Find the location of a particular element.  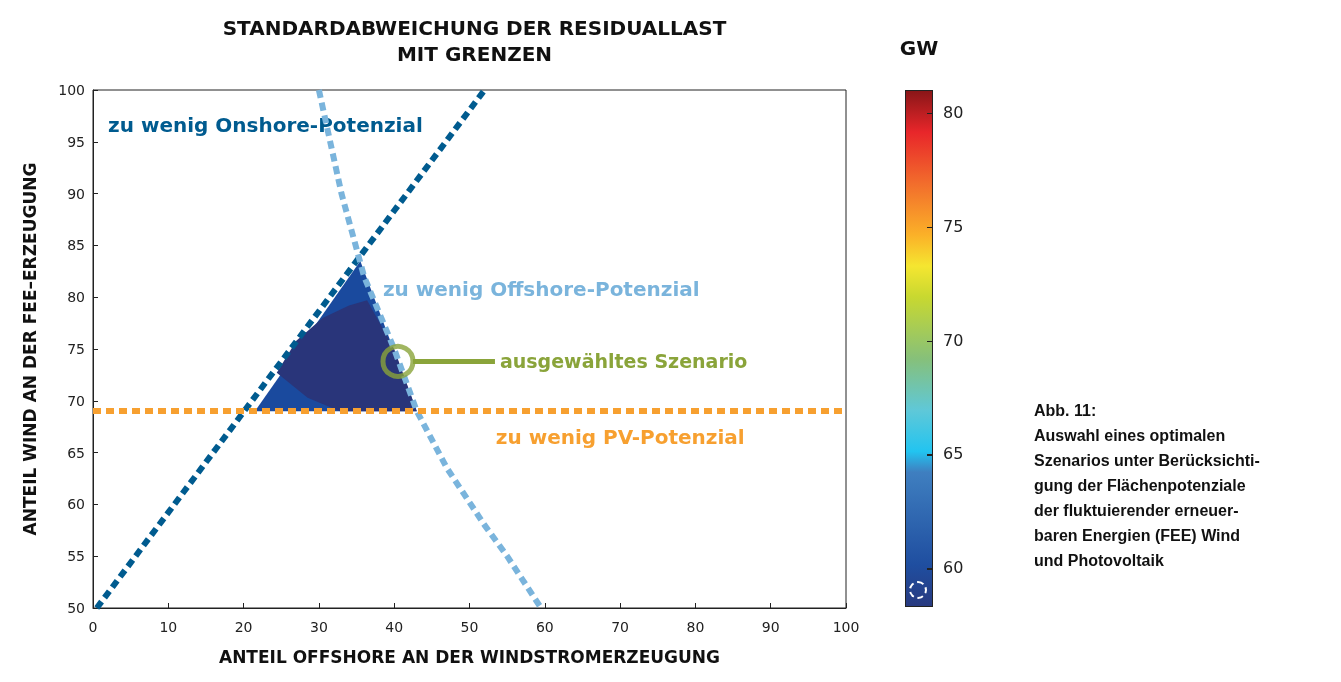

x-tick-label: 10 is located at coordinates (168, 627).